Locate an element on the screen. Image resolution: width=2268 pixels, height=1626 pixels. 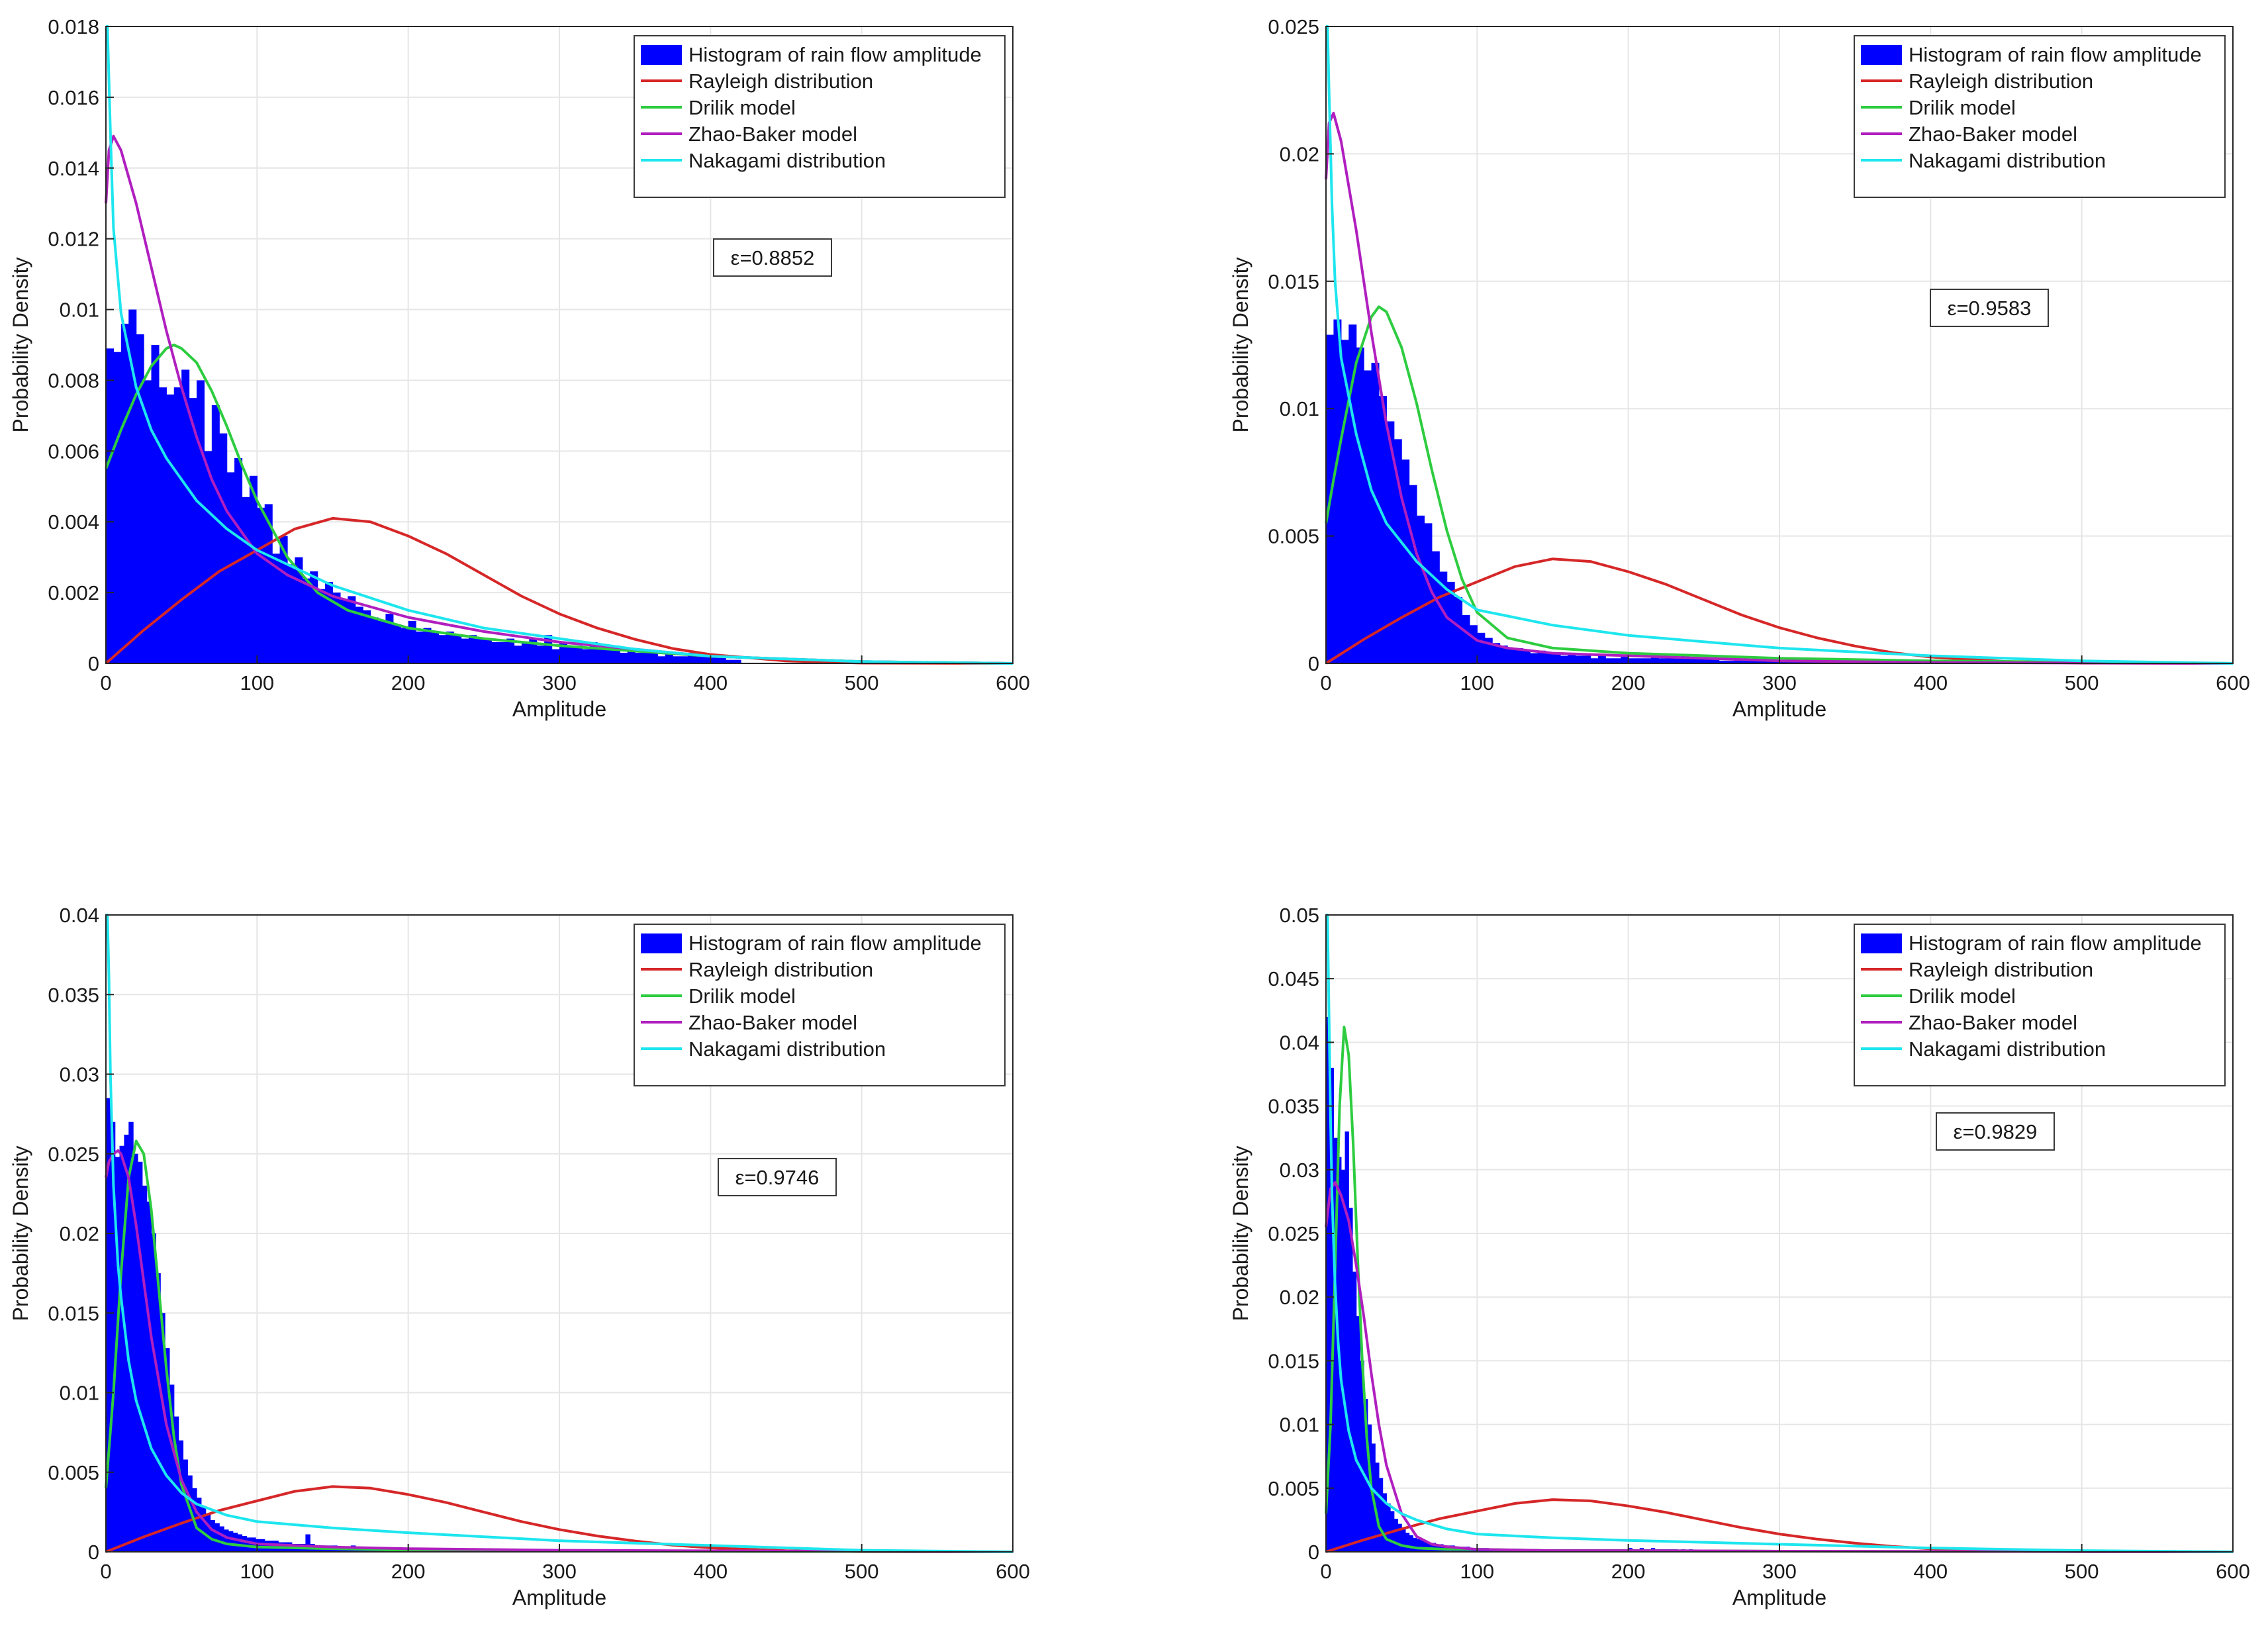
legend-swatch-histogram is located at coordinates (1882, 943).